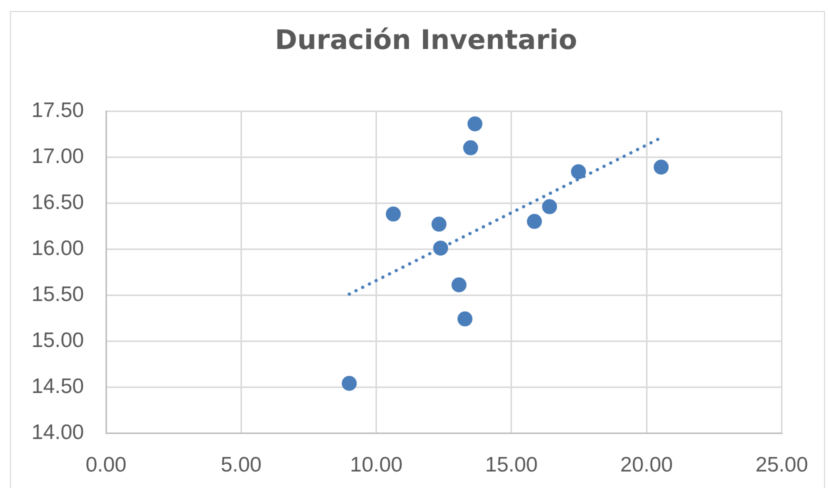 Image resolution: width=828 pixels, height=488 pixels. I want to click on y-tick-label: 15.00, so click(57, 340).